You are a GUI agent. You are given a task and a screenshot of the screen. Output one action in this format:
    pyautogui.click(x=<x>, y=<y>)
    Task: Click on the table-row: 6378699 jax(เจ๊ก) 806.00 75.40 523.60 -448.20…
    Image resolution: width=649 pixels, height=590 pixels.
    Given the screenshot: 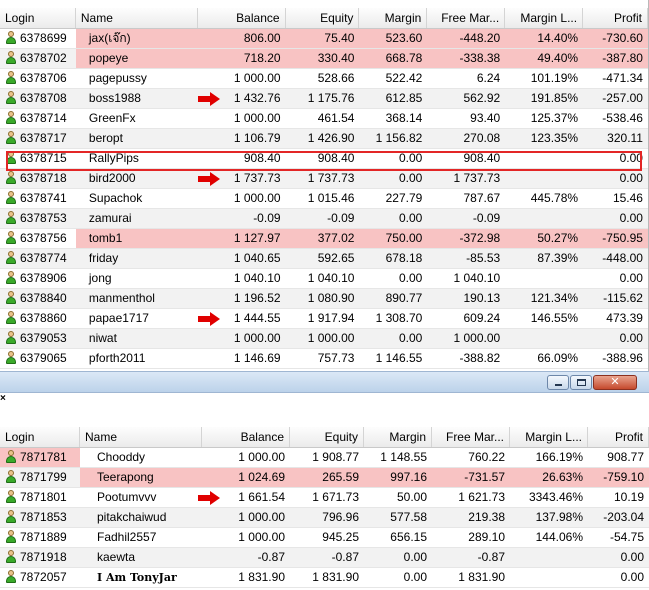 What is the action you would take?
    pyautogui.click(x=324, y=39)
    